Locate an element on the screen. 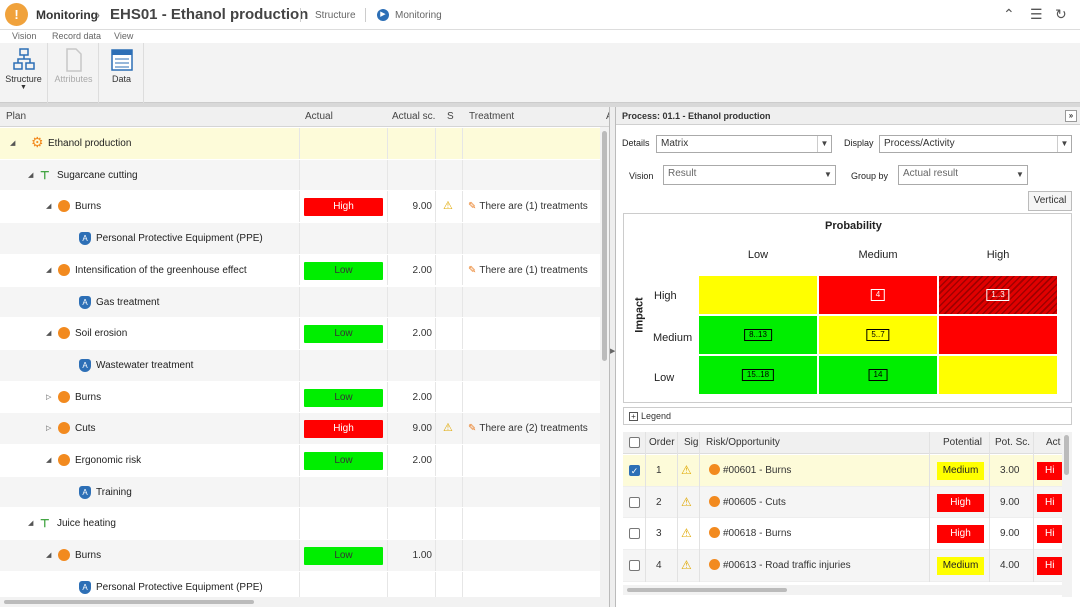  splitter-arrow-icon: ▶ is located at coordinates (613, 351).